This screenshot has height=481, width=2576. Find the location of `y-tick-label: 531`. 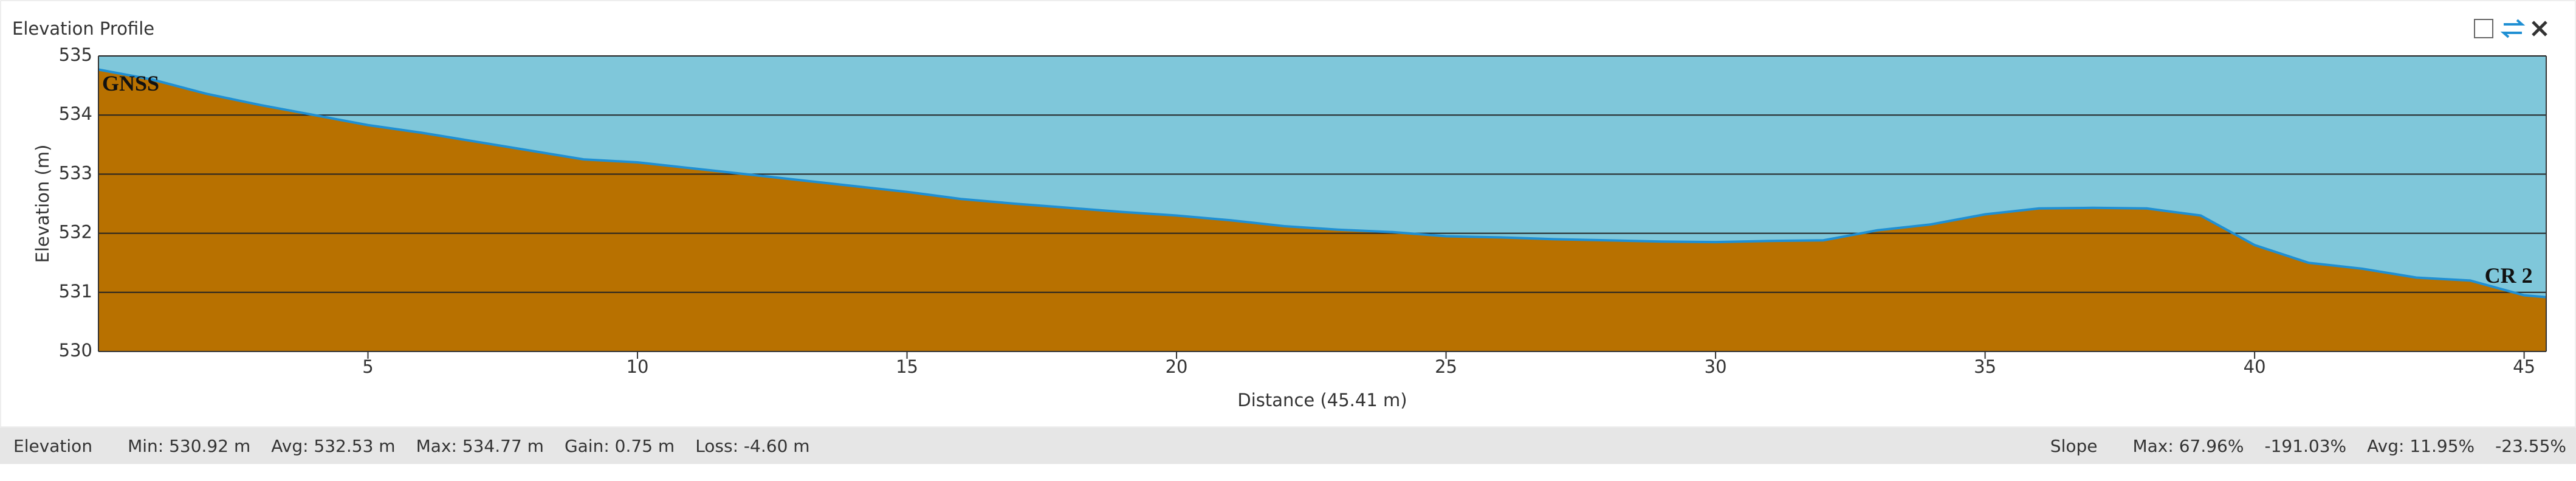

y-tick-label: 531 is located at coordinates (75, 291).